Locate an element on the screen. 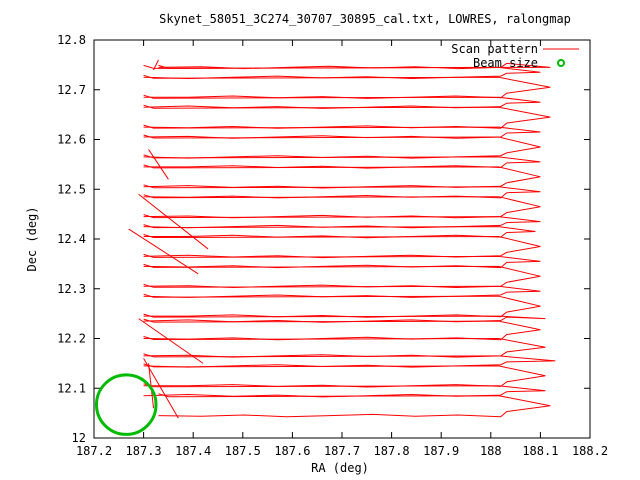 This screenshot has height=480, width=640. y-tick-label: 12.2 is located at coordinates (71, 339).